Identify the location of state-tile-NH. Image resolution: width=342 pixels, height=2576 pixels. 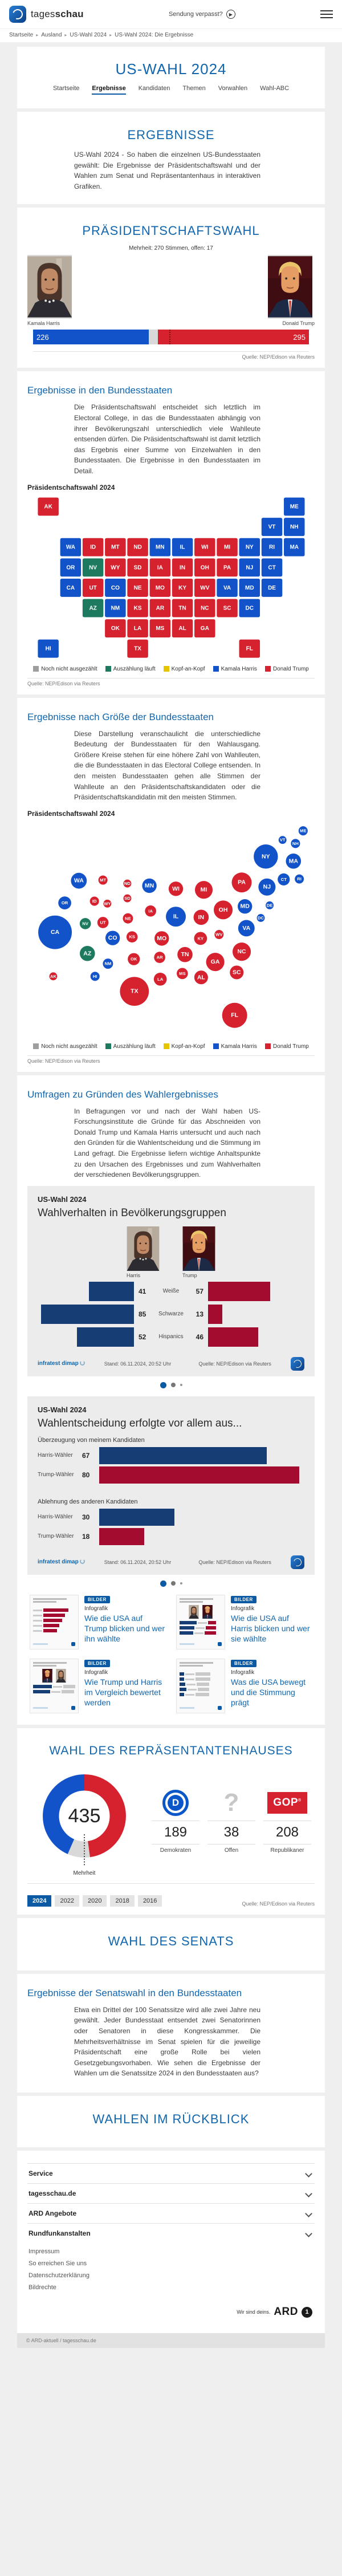
(294, 526).